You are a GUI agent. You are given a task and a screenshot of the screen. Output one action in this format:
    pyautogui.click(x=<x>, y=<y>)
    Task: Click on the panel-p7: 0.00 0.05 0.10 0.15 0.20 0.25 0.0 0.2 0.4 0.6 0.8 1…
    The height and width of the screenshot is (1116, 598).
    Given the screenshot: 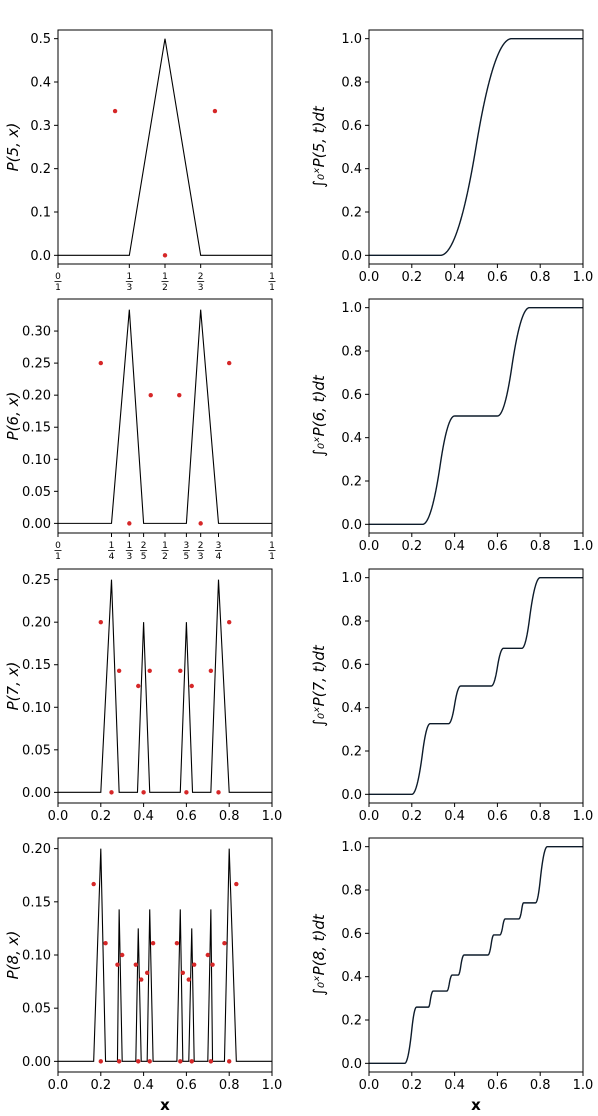 What is the action you would take?
    pyautogui.click(x=143, y=696)
    